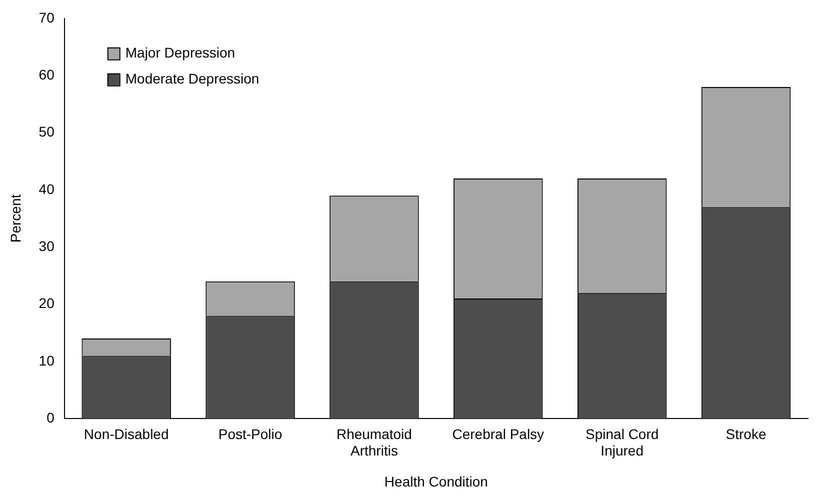  Describe the element at coordinates (46, 74) in the screenshot. I see `y-tick-label: 60` at that location.